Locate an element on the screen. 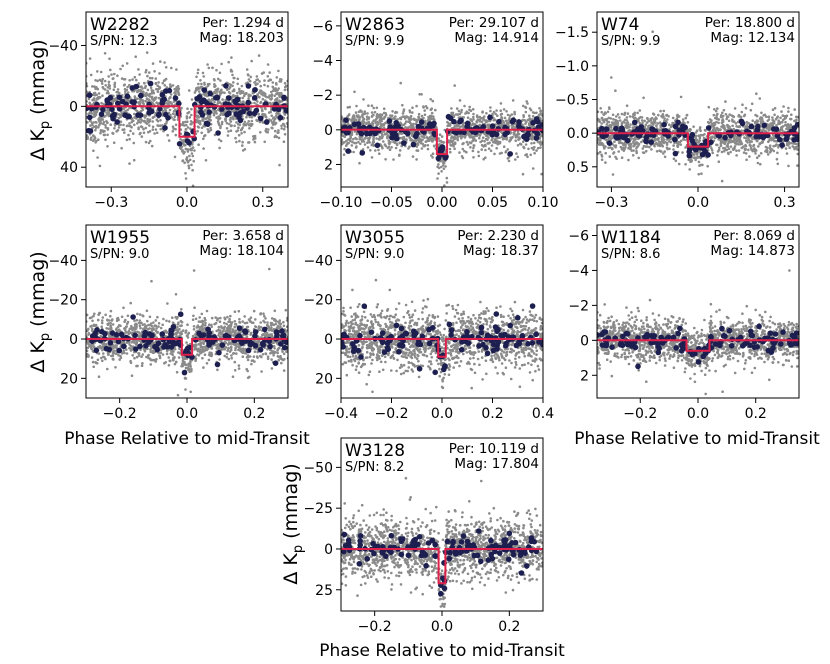 The height and width of the screenshot is (664, 830). y-tick-label: 40 is located at coordinates (69, 168).